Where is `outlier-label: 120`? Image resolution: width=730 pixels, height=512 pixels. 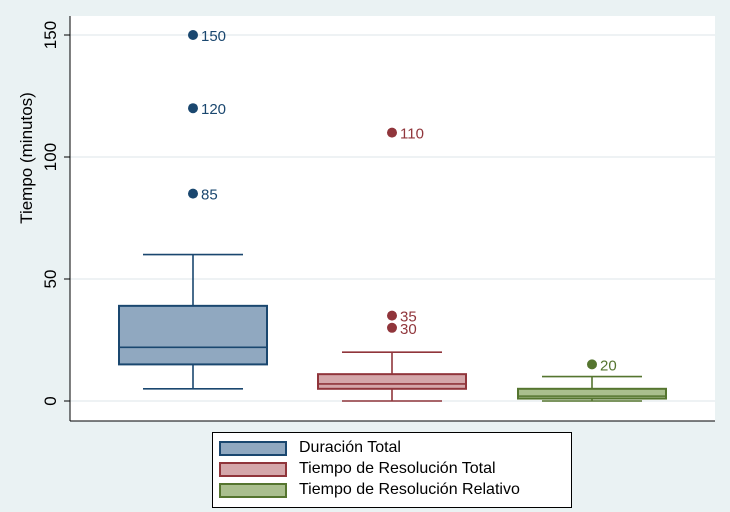 outlier-label: 120 is located at coordinates (213, 109).